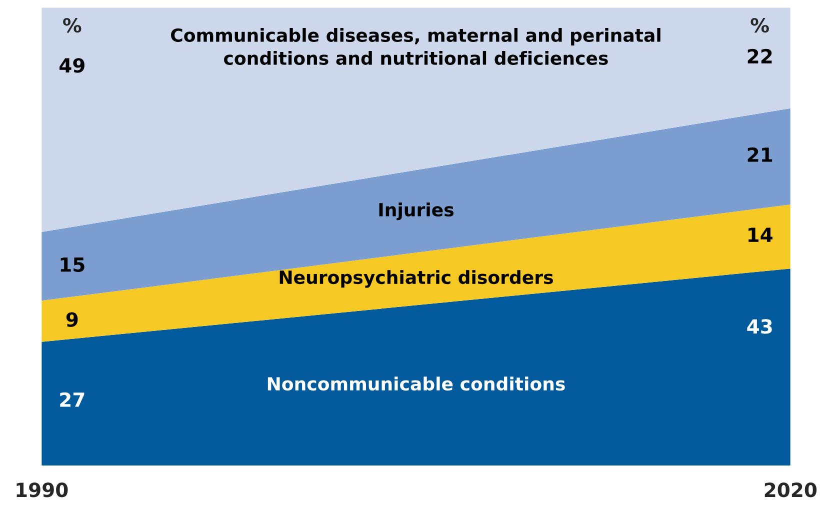  I want to click on data-label: 43, so click(759, 326).